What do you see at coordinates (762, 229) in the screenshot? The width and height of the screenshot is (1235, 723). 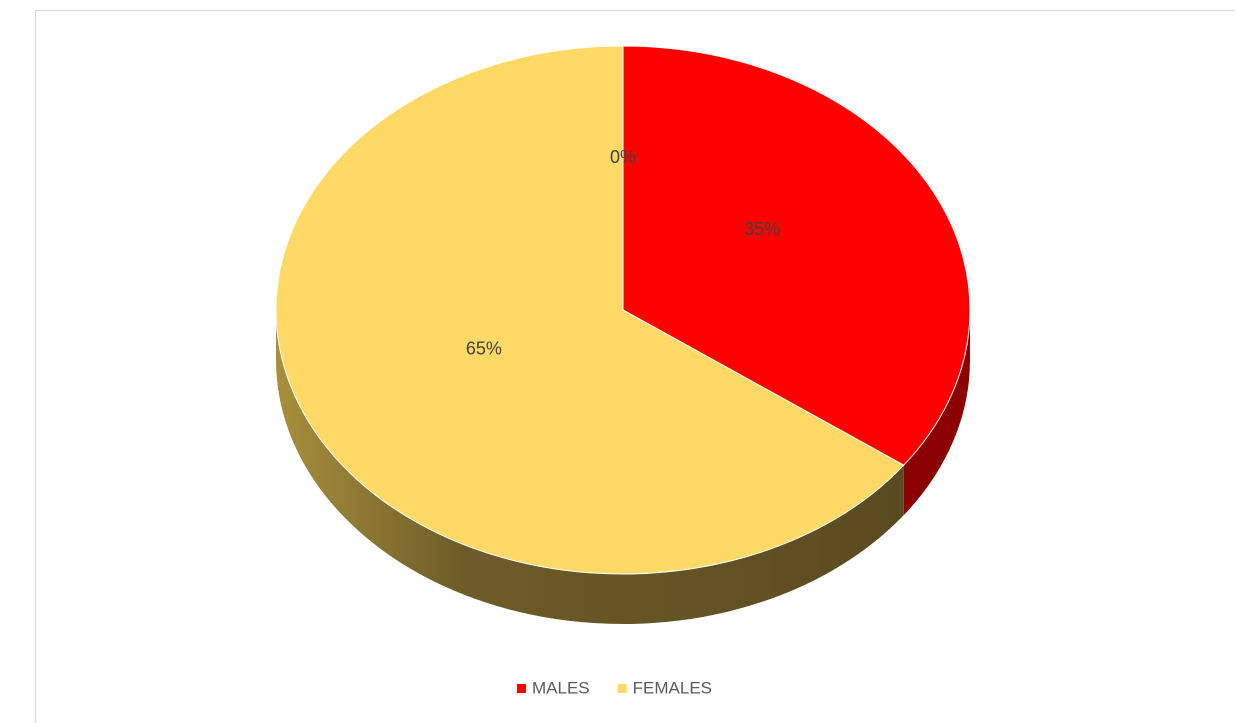 I see `data-label: 35%` at bounding box center [762, 229].